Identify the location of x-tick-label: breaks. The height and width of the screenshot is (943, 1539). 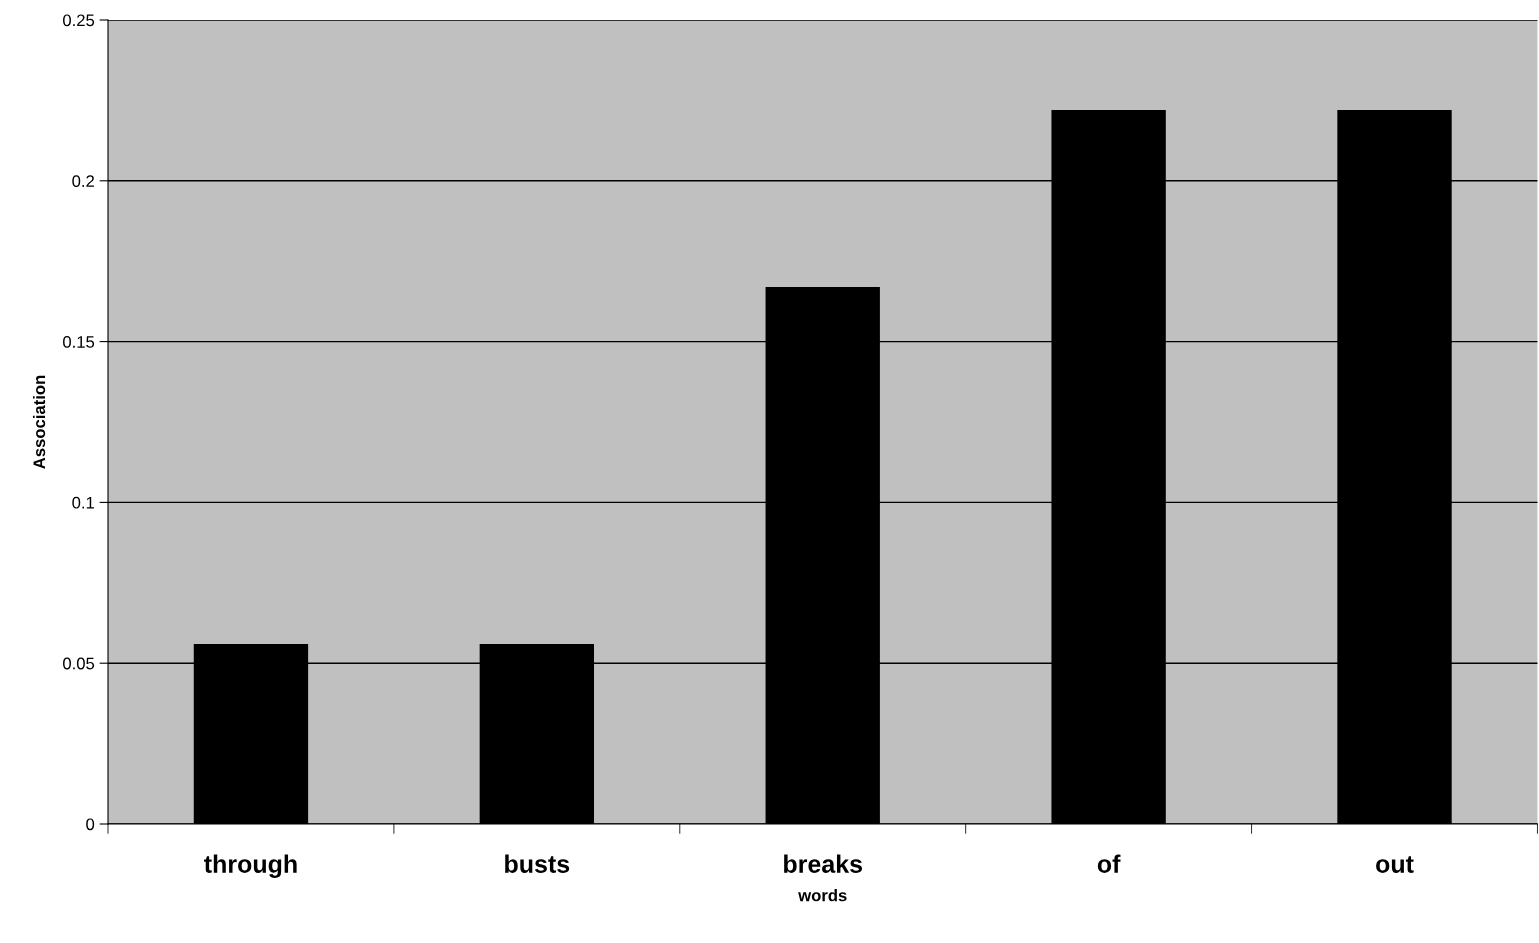
(823, 863).